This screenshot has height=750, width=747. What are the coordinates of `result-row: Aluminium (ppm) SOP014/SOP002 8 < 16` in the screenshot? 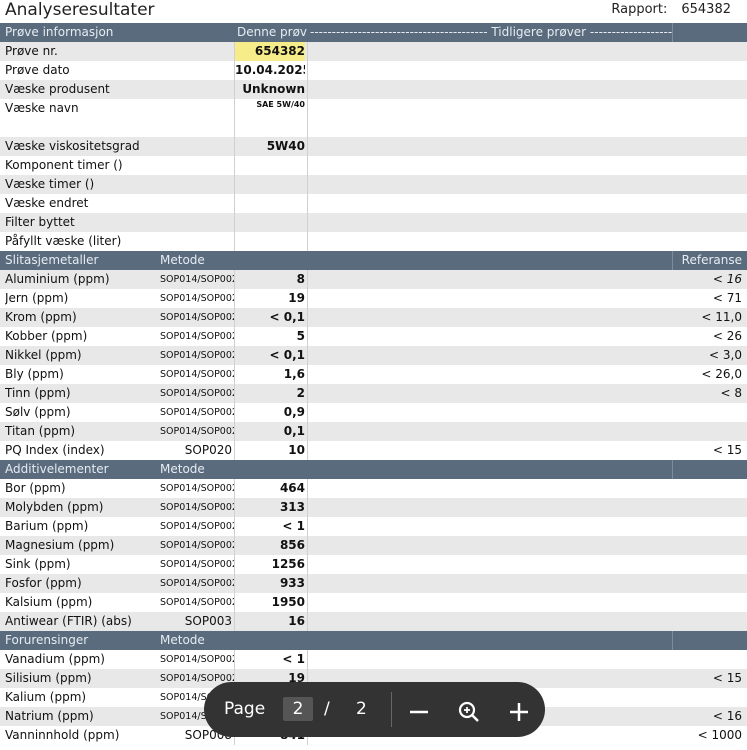 It's located at (373, 279).